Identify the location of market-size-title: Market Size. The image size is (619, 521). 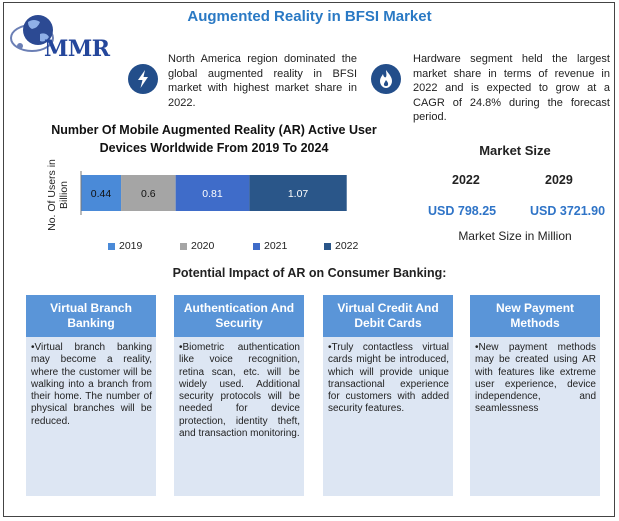
(515, 150).